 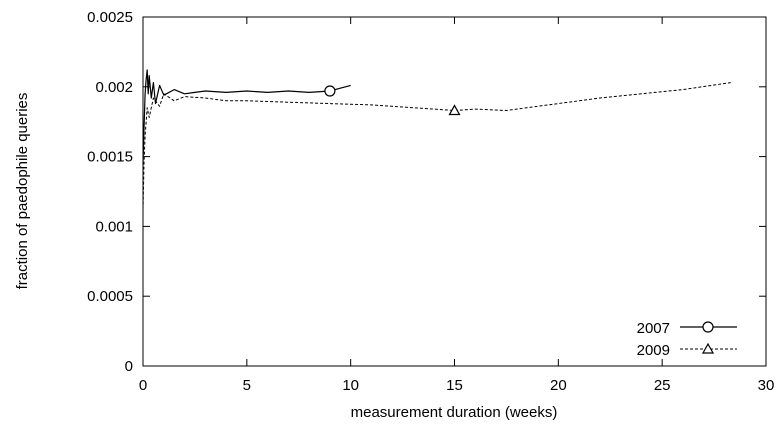 I want to click on legend-label-2009: 2009, so click(x=653, y=350).